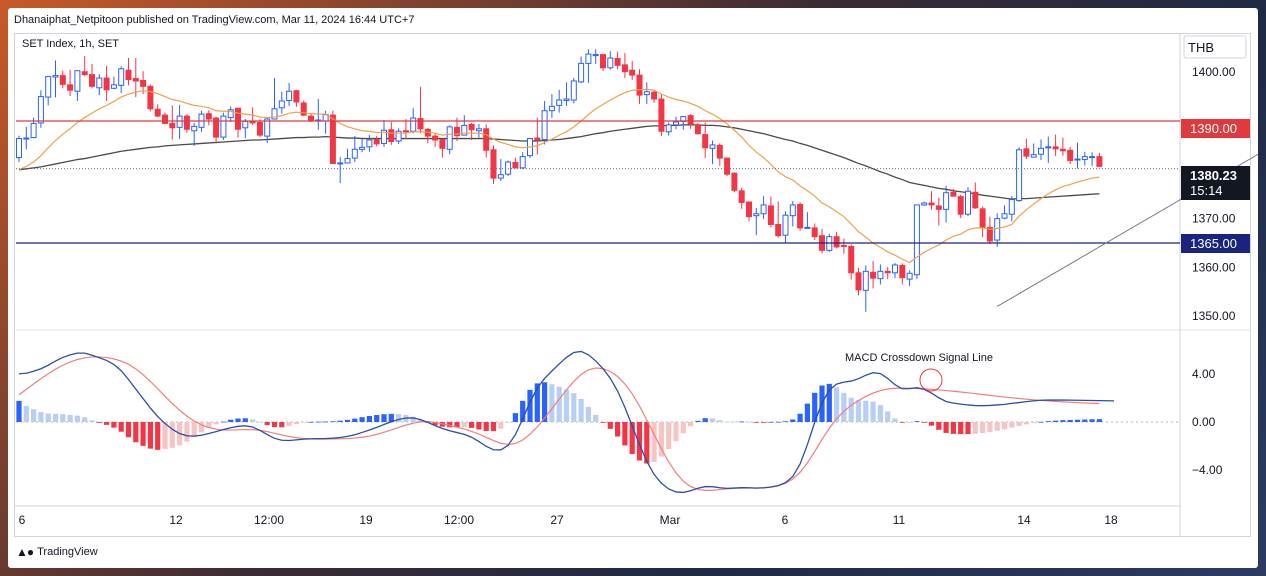  Describe the element at coordinates (559, 162) in the screenshot. I see `ema-slow-line` at that location.